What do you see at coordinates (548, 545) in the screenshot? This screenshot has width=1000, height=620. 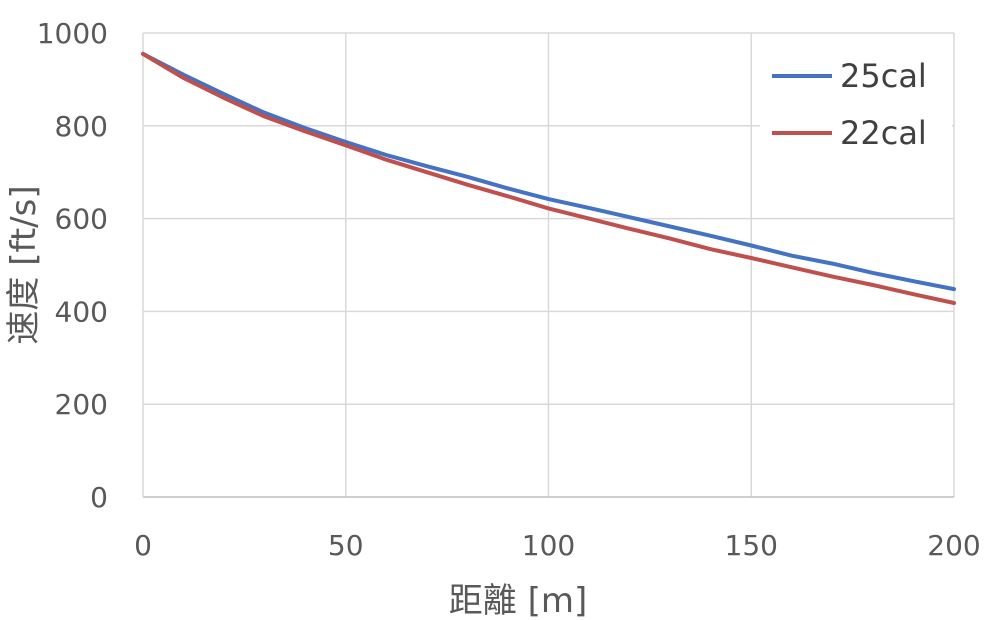 I see `x-tick-label: 100` at bounding box center [548, 545].